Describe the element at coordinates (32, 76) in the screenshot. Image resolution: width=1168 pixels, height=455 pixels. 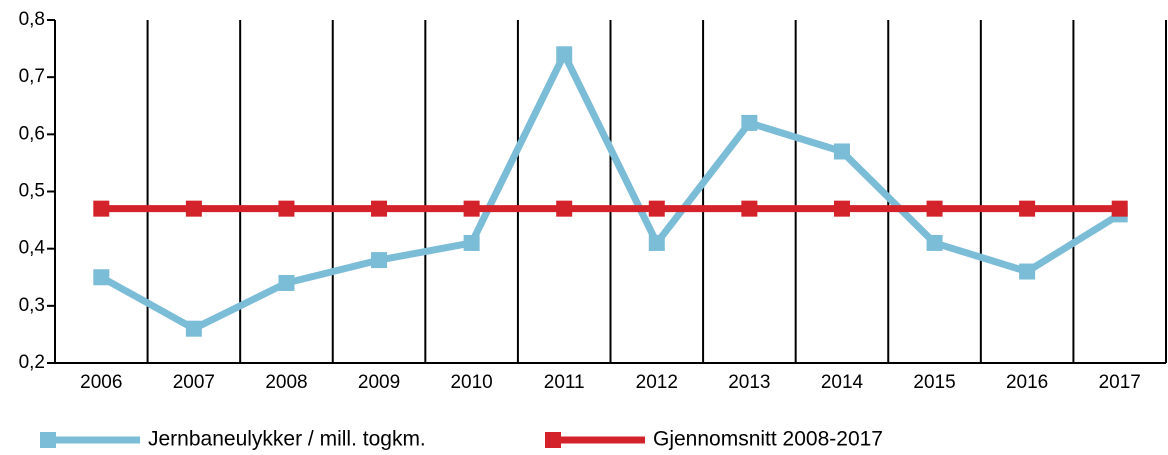
I see `y-tick-label: 0,7` at that location.